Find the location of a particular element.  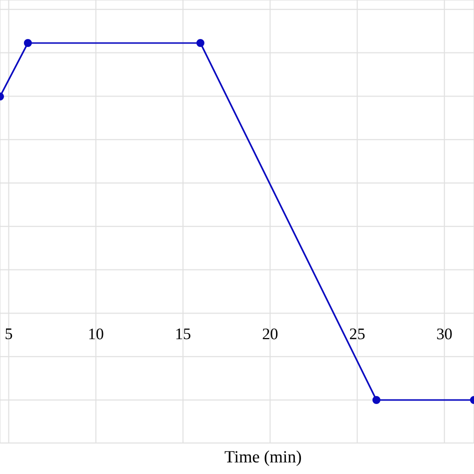

x-tick-label: 20 is located at coordinates (270, 334).